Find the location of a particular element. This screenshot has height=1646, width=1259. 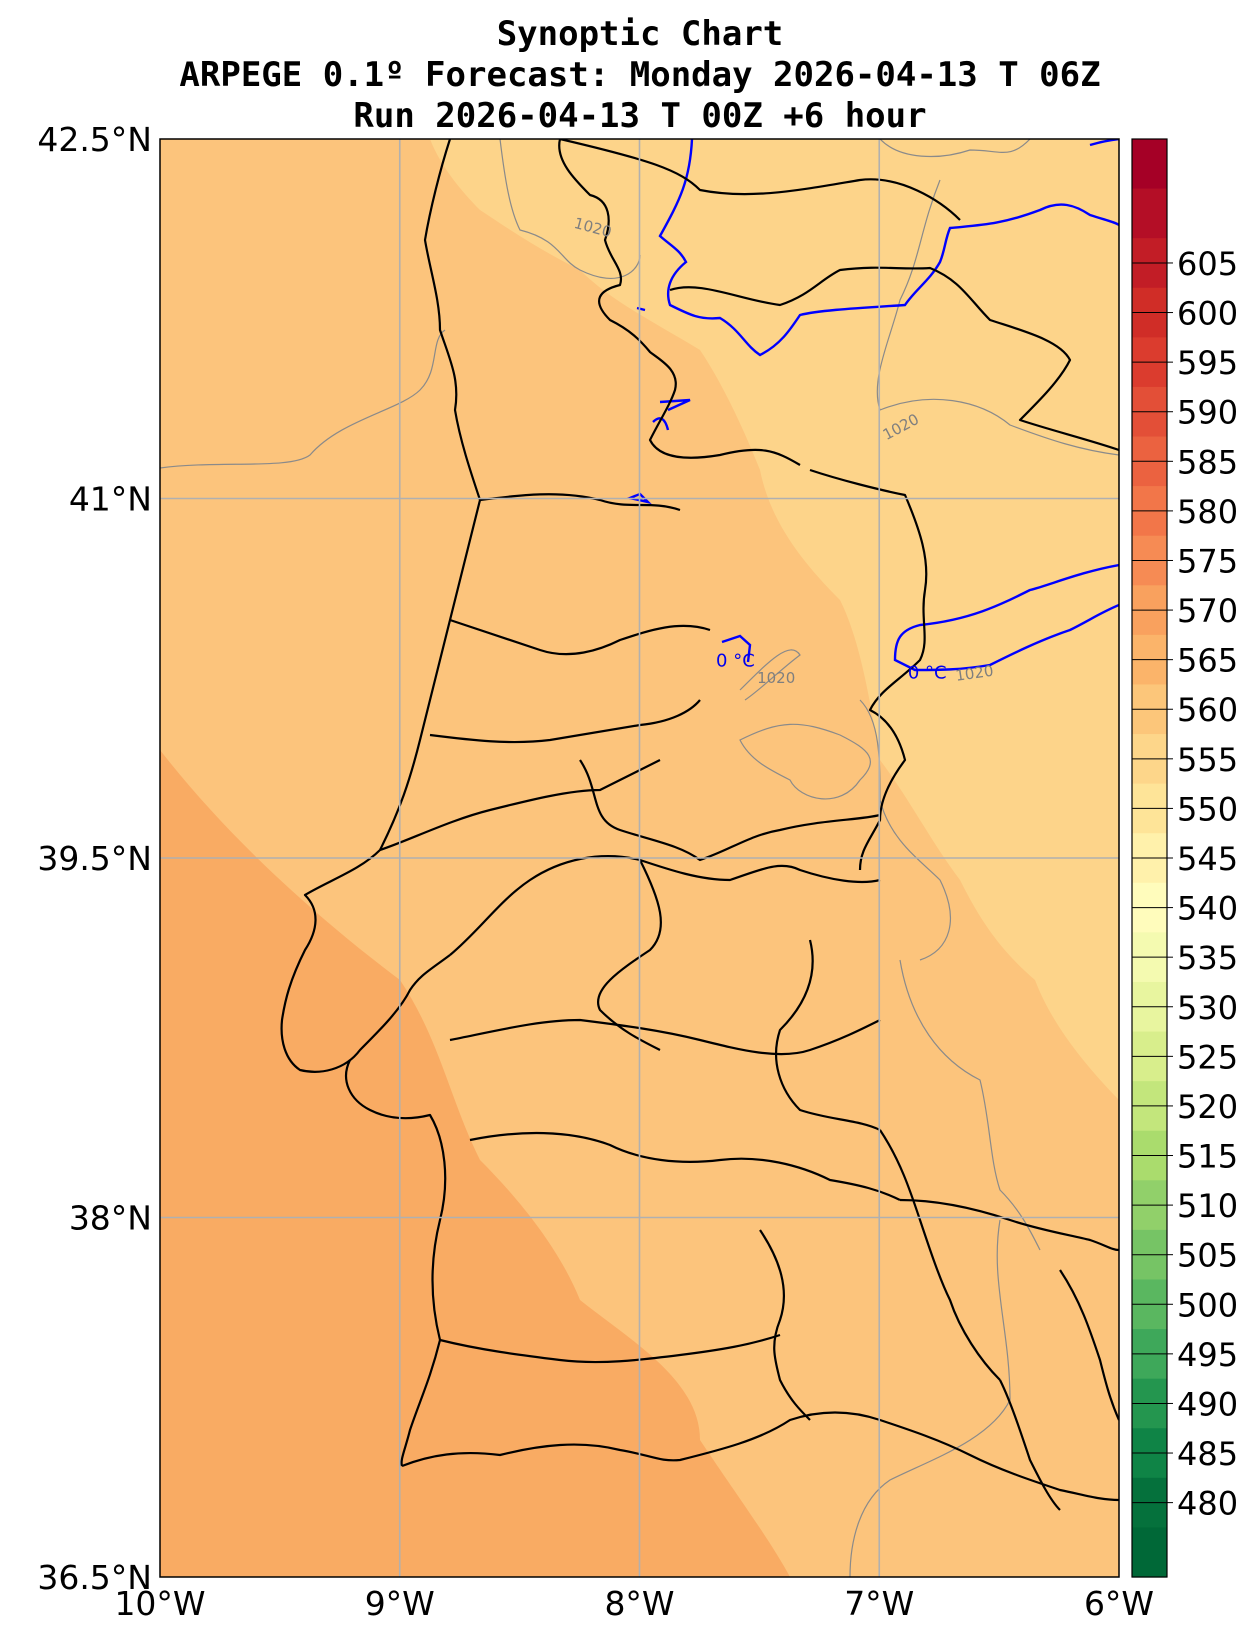

colorbar-tick-label: 485 is located at coordinates (1207, 1454).